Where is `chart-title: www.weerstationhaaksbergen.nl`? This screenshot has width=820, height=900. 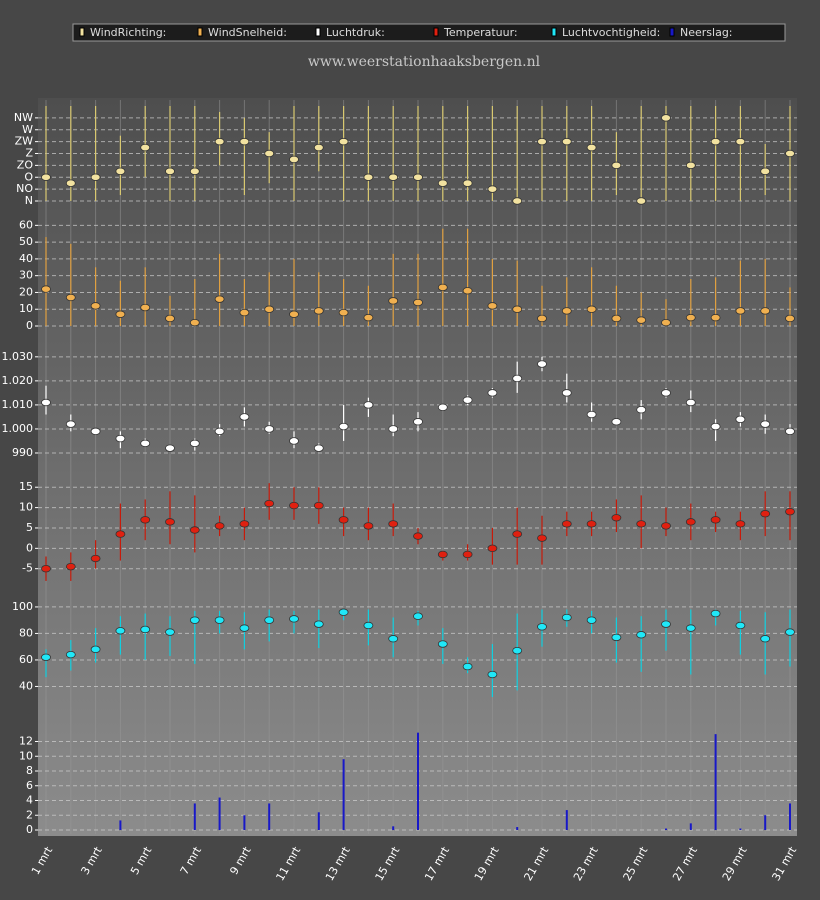 chart-title: www.weerstationhaaksbergen.nl is located at coordinates (424, 62).